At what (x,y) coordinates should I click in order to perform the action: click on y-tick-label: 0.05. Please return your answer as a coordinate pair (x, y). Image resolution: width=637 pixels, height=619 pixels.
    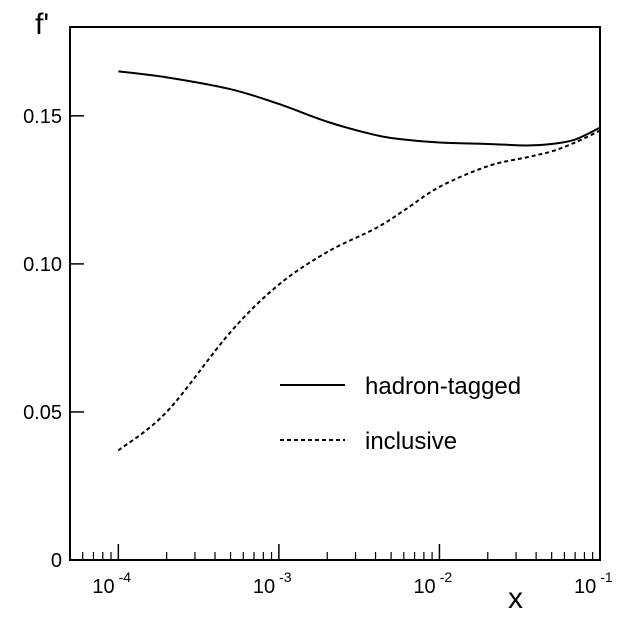
    Looking at the image, I should click on (42, 413).